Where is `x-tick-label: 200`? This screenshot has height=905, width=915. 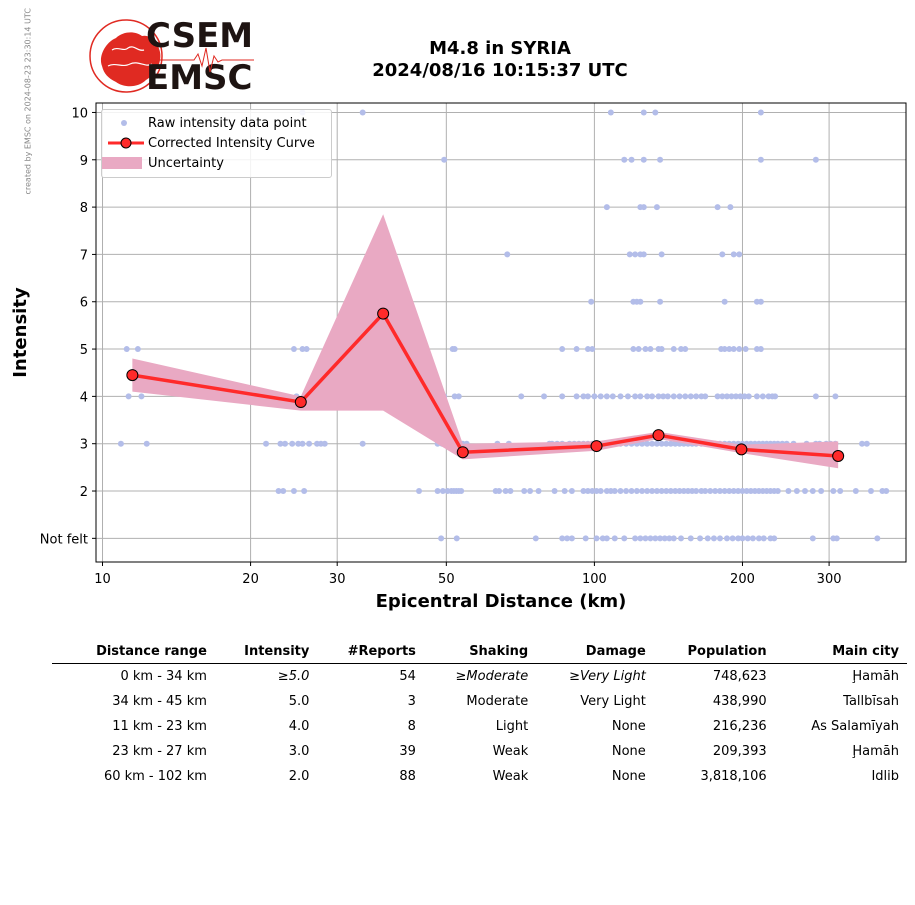 x-tick-label: 200 is located at coordinates (742, 579).